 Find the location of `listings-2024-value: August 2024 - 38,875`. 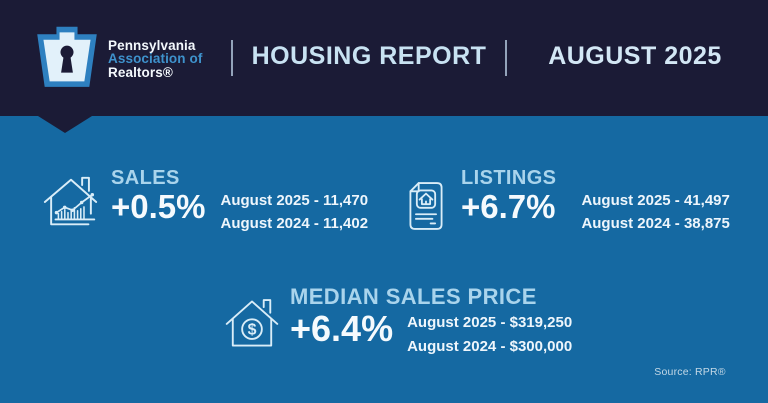

listings-2024-value: August 2024 - 38,875 is located at coordinates (655, 223).